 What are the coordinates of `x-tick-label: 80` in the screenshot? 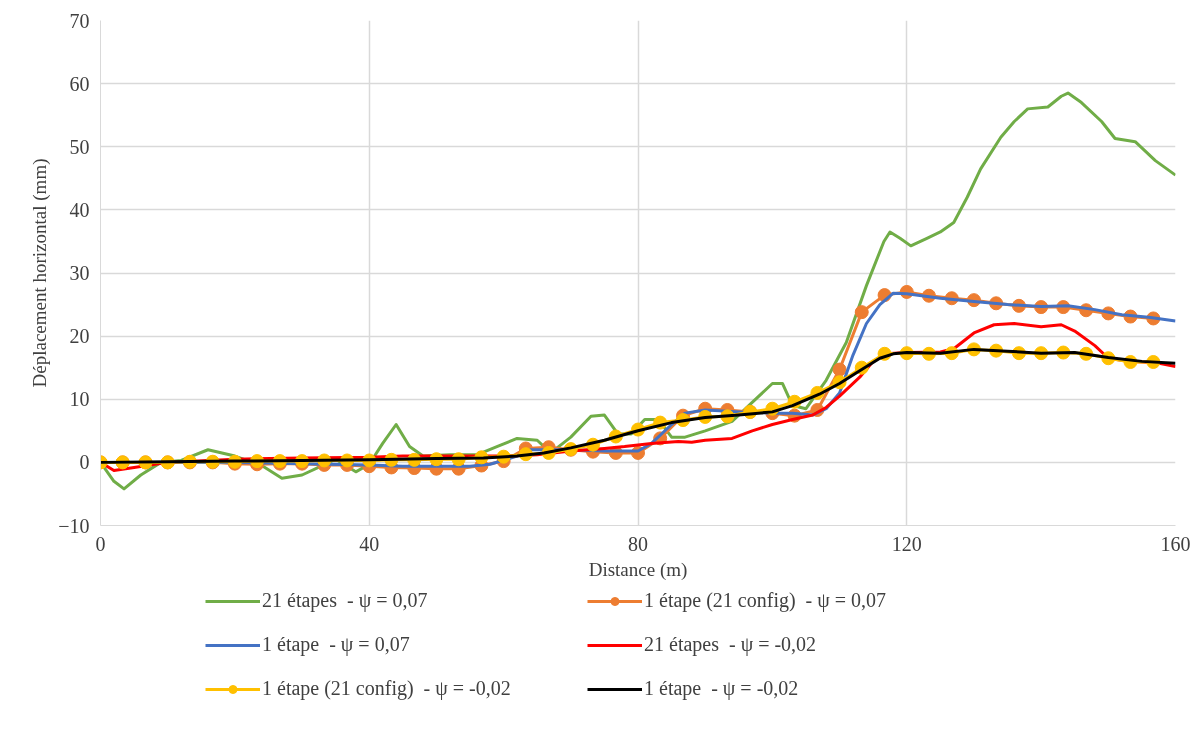 It's located at (638, 543).